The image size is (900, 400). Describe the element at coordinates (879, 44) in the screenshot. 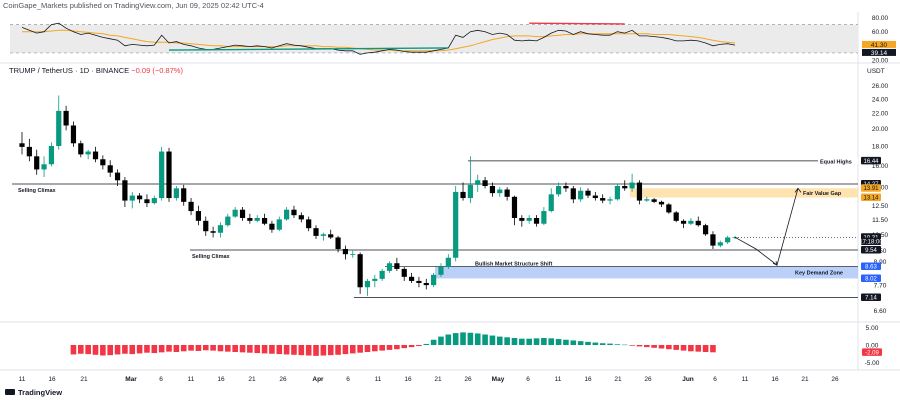

I see `rsi-ma-tag` at that location.